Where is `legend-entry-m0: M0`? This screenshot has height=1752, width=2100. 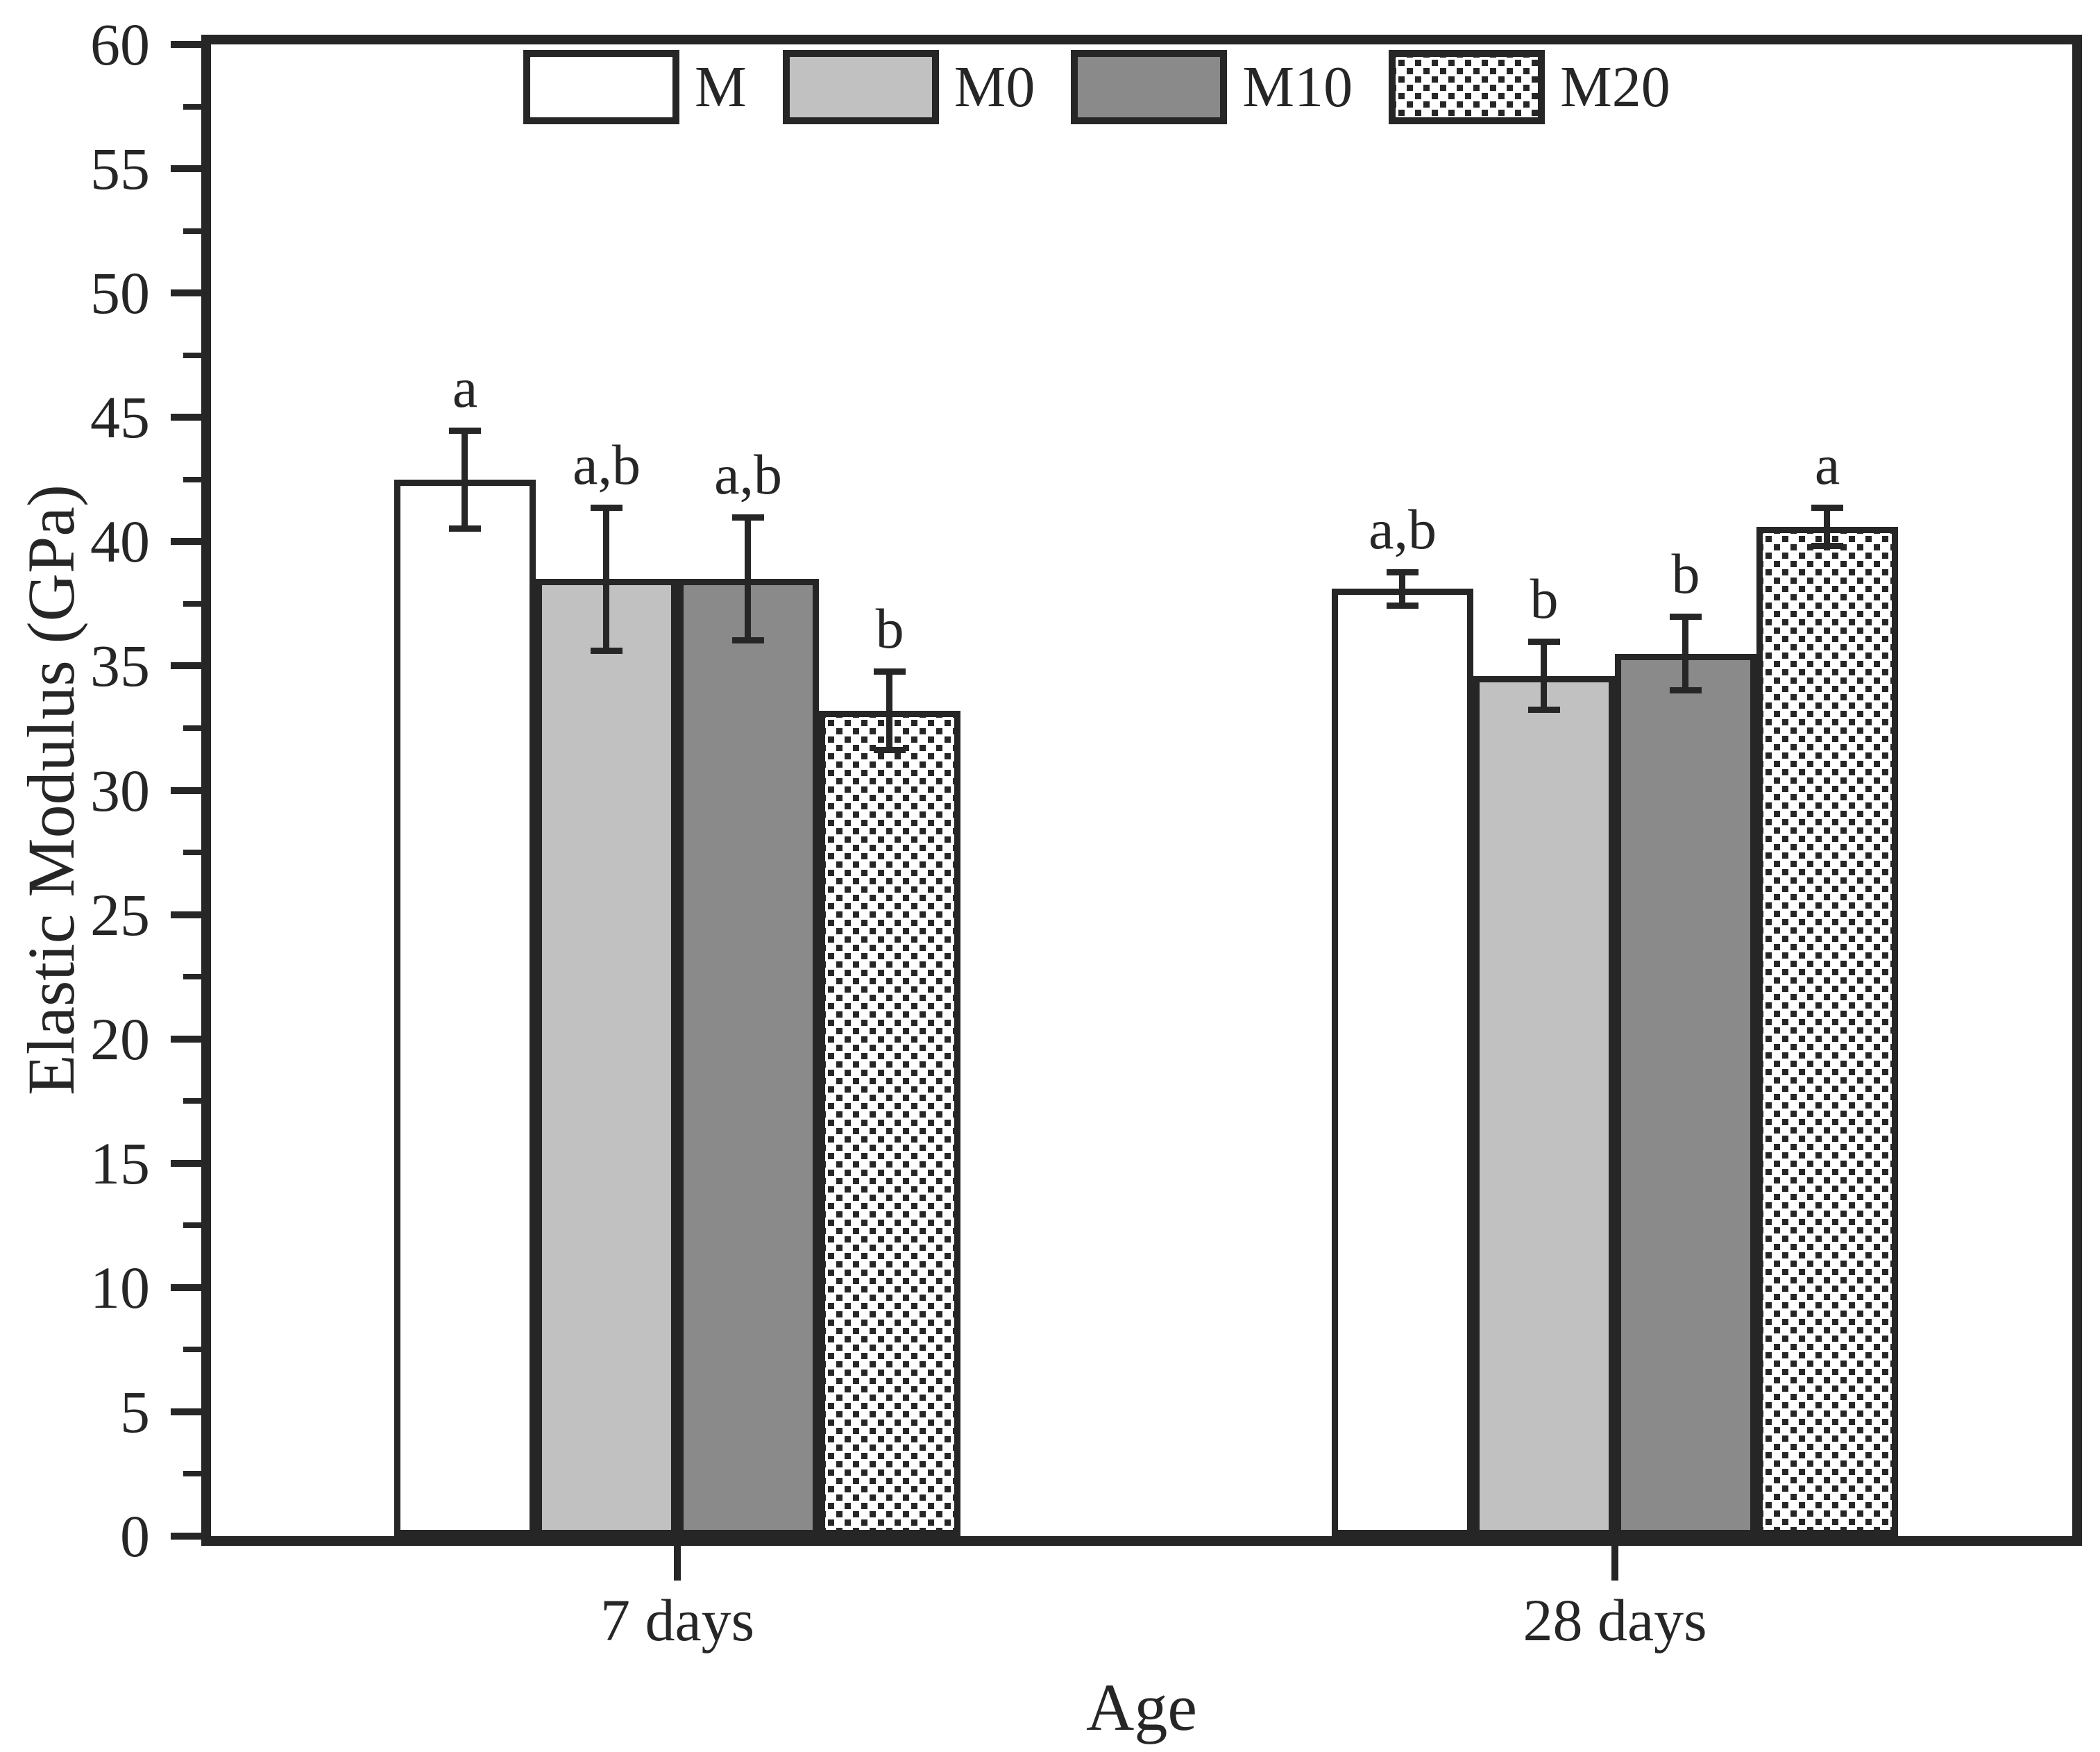 legend-entry-m0: M0 is located at coordinates (908, 87).